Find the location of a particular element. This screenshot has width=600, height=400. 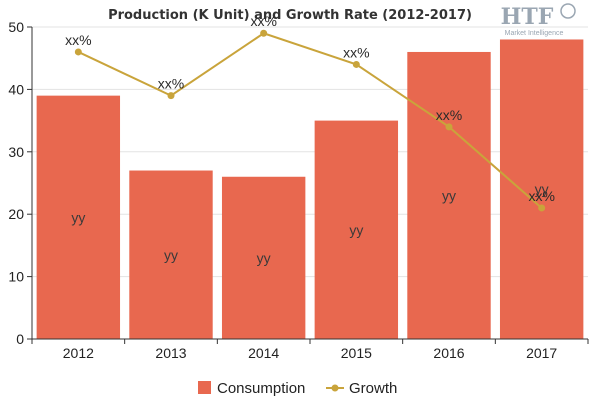

x-tick-label: 2013 is located at coordinates (170, 353).